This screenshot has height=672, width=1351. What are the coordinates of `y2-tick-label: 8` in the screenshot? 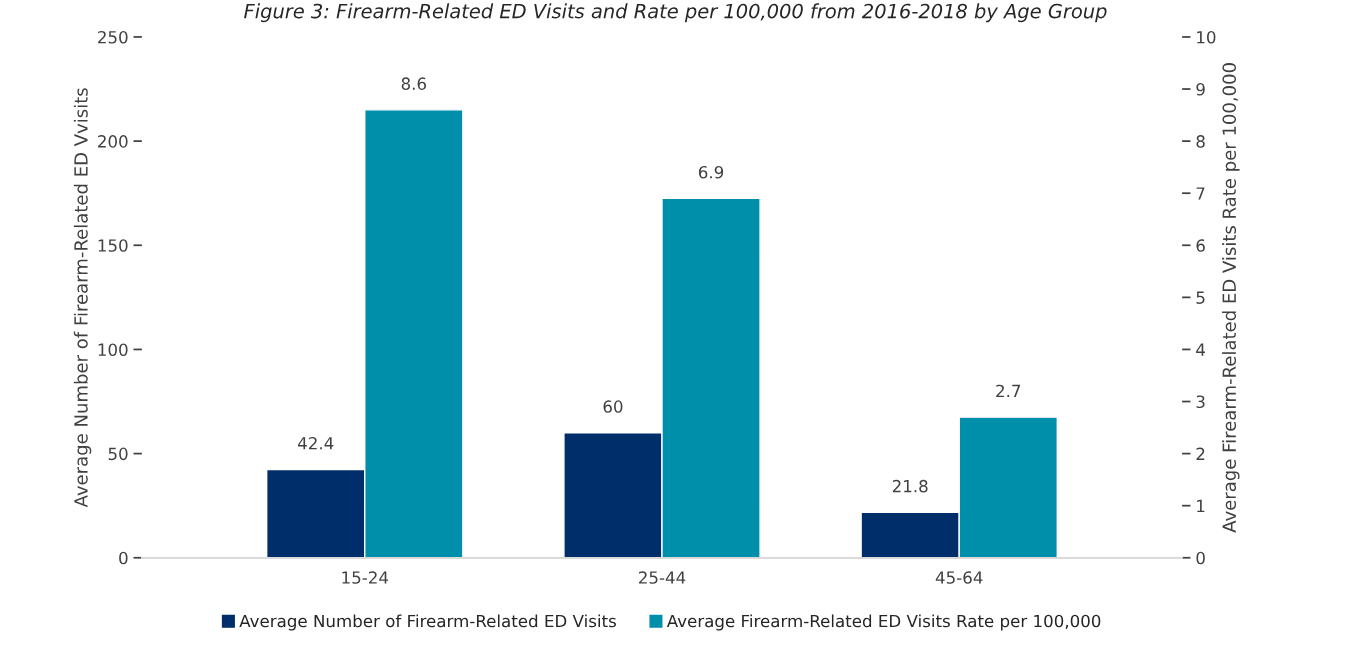 It's located at (1200, 141).